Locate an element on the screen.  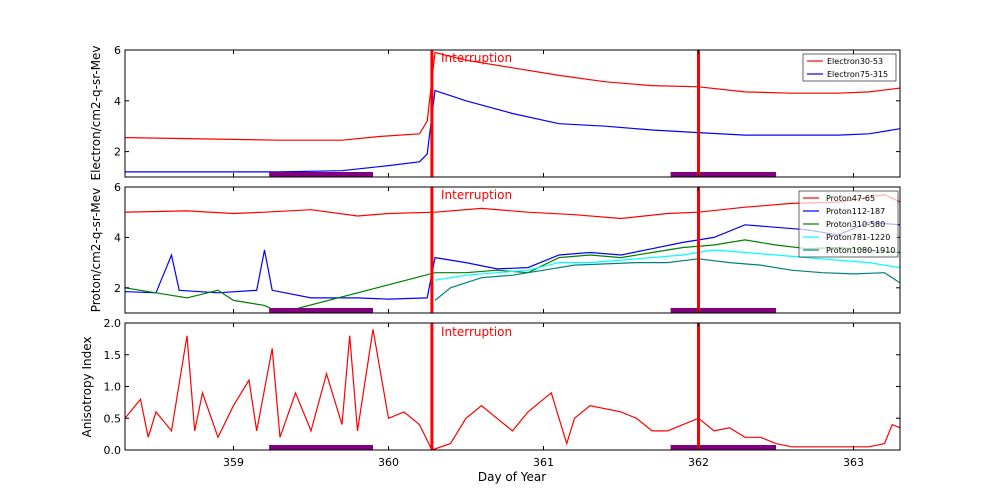
legend-label-proton112-187: Proton112-187 is located at coordinates (855, 211).